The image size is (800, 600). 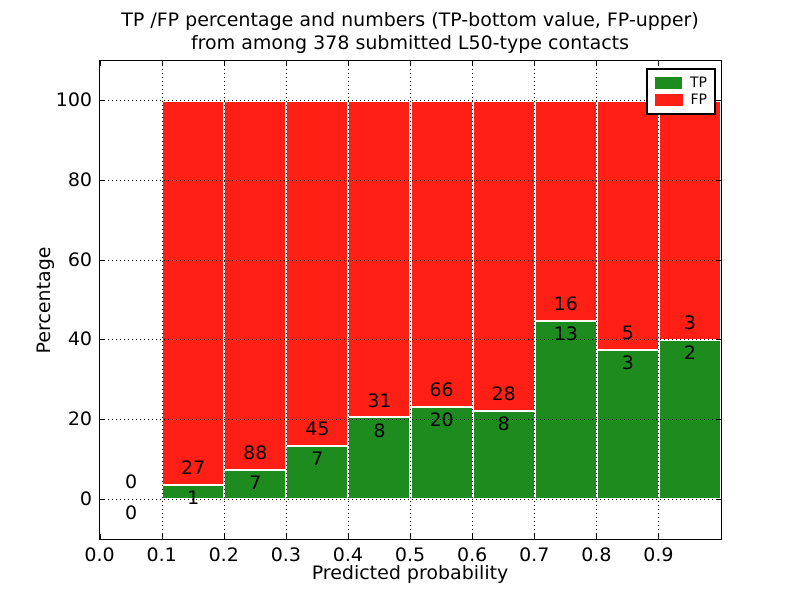 What do you see at coordinates (79, 419) in the screenshot?
I see `y-tick-label: 20` at bounding box center [79, 419].